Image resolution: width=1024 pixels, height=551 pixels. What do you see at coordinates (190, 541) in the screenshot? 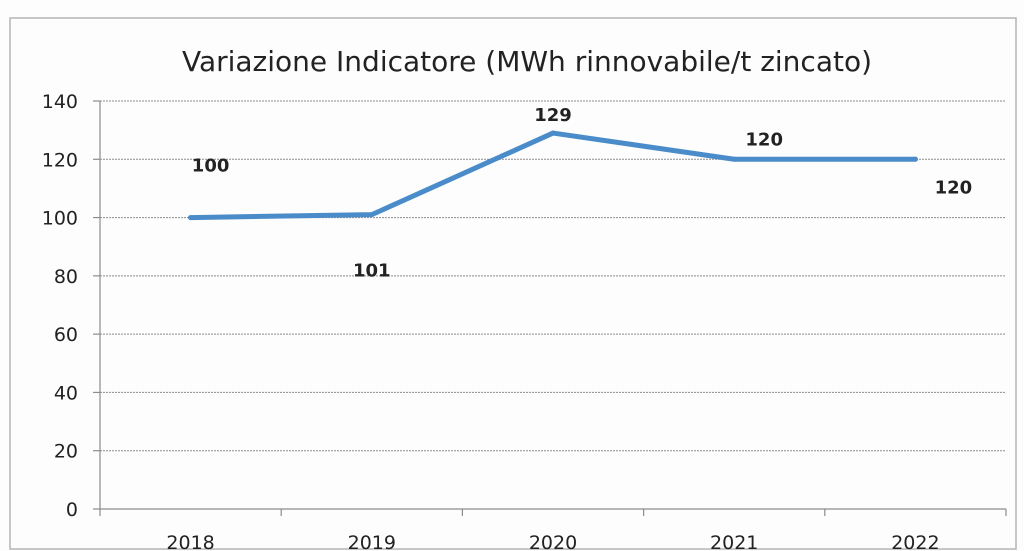
I see `x-tick-label: 2018` at bounding box center [190, 541].